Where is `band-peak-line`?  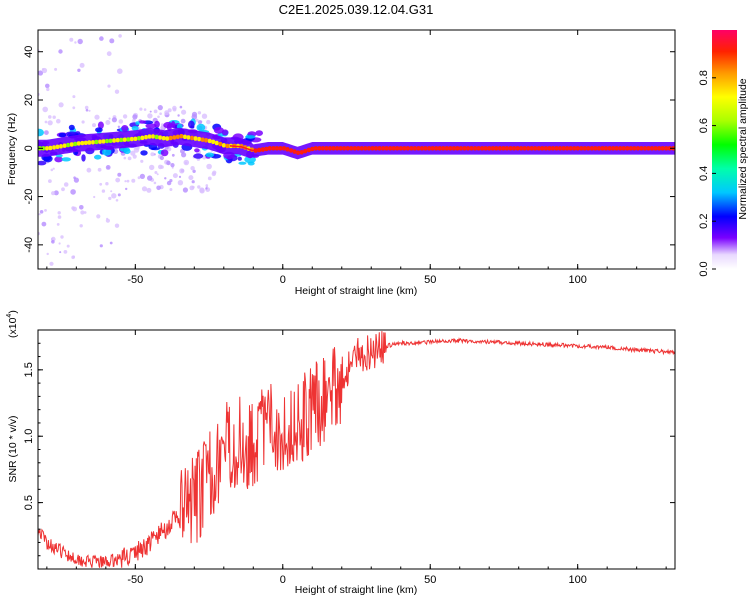
band-peak-line is located at coordinates (452, 149).